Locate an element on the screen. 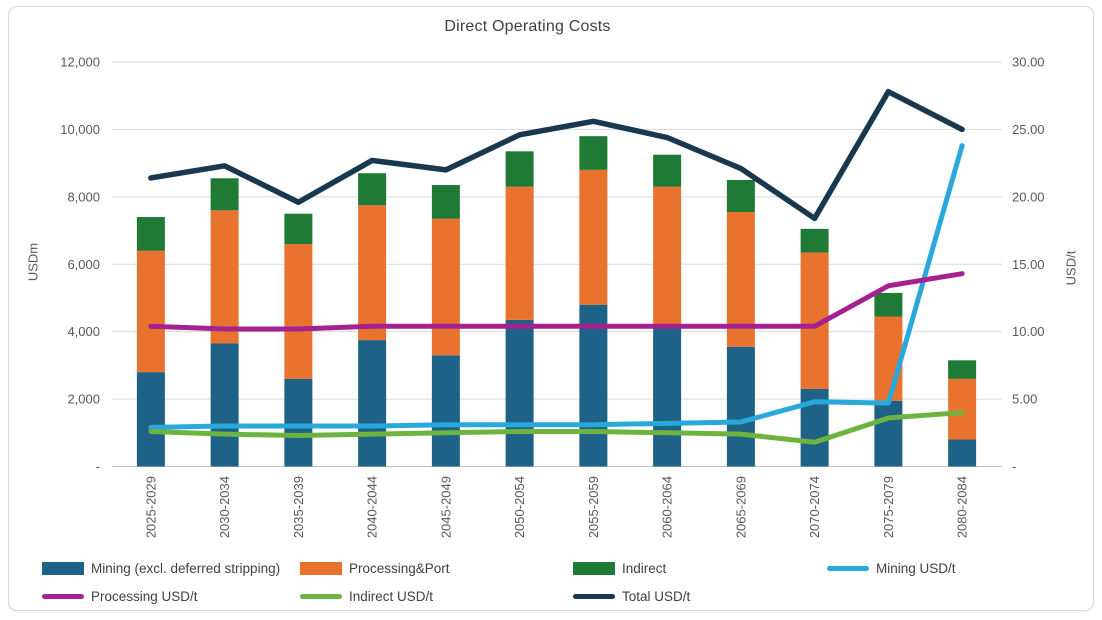 The height and width of the screenshot is (620, 1102). x-tick-label: 2045-2049 is located at coordinates (445, 507).